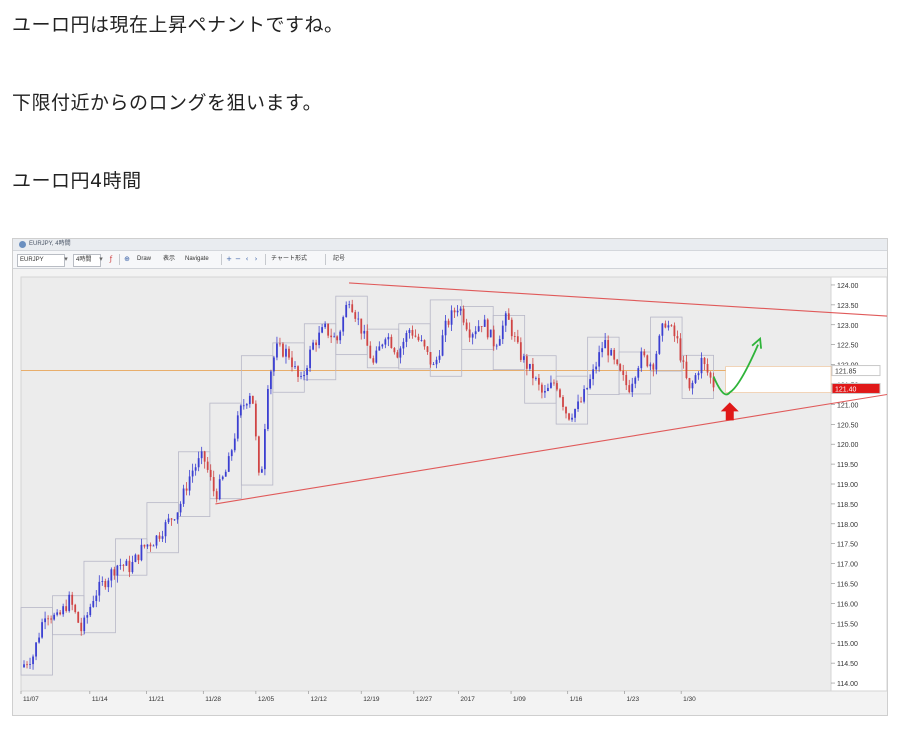  Describe the element at coordinates (848, 286) in the screenshot. I see `y-tick-label: 124.00` at that location.